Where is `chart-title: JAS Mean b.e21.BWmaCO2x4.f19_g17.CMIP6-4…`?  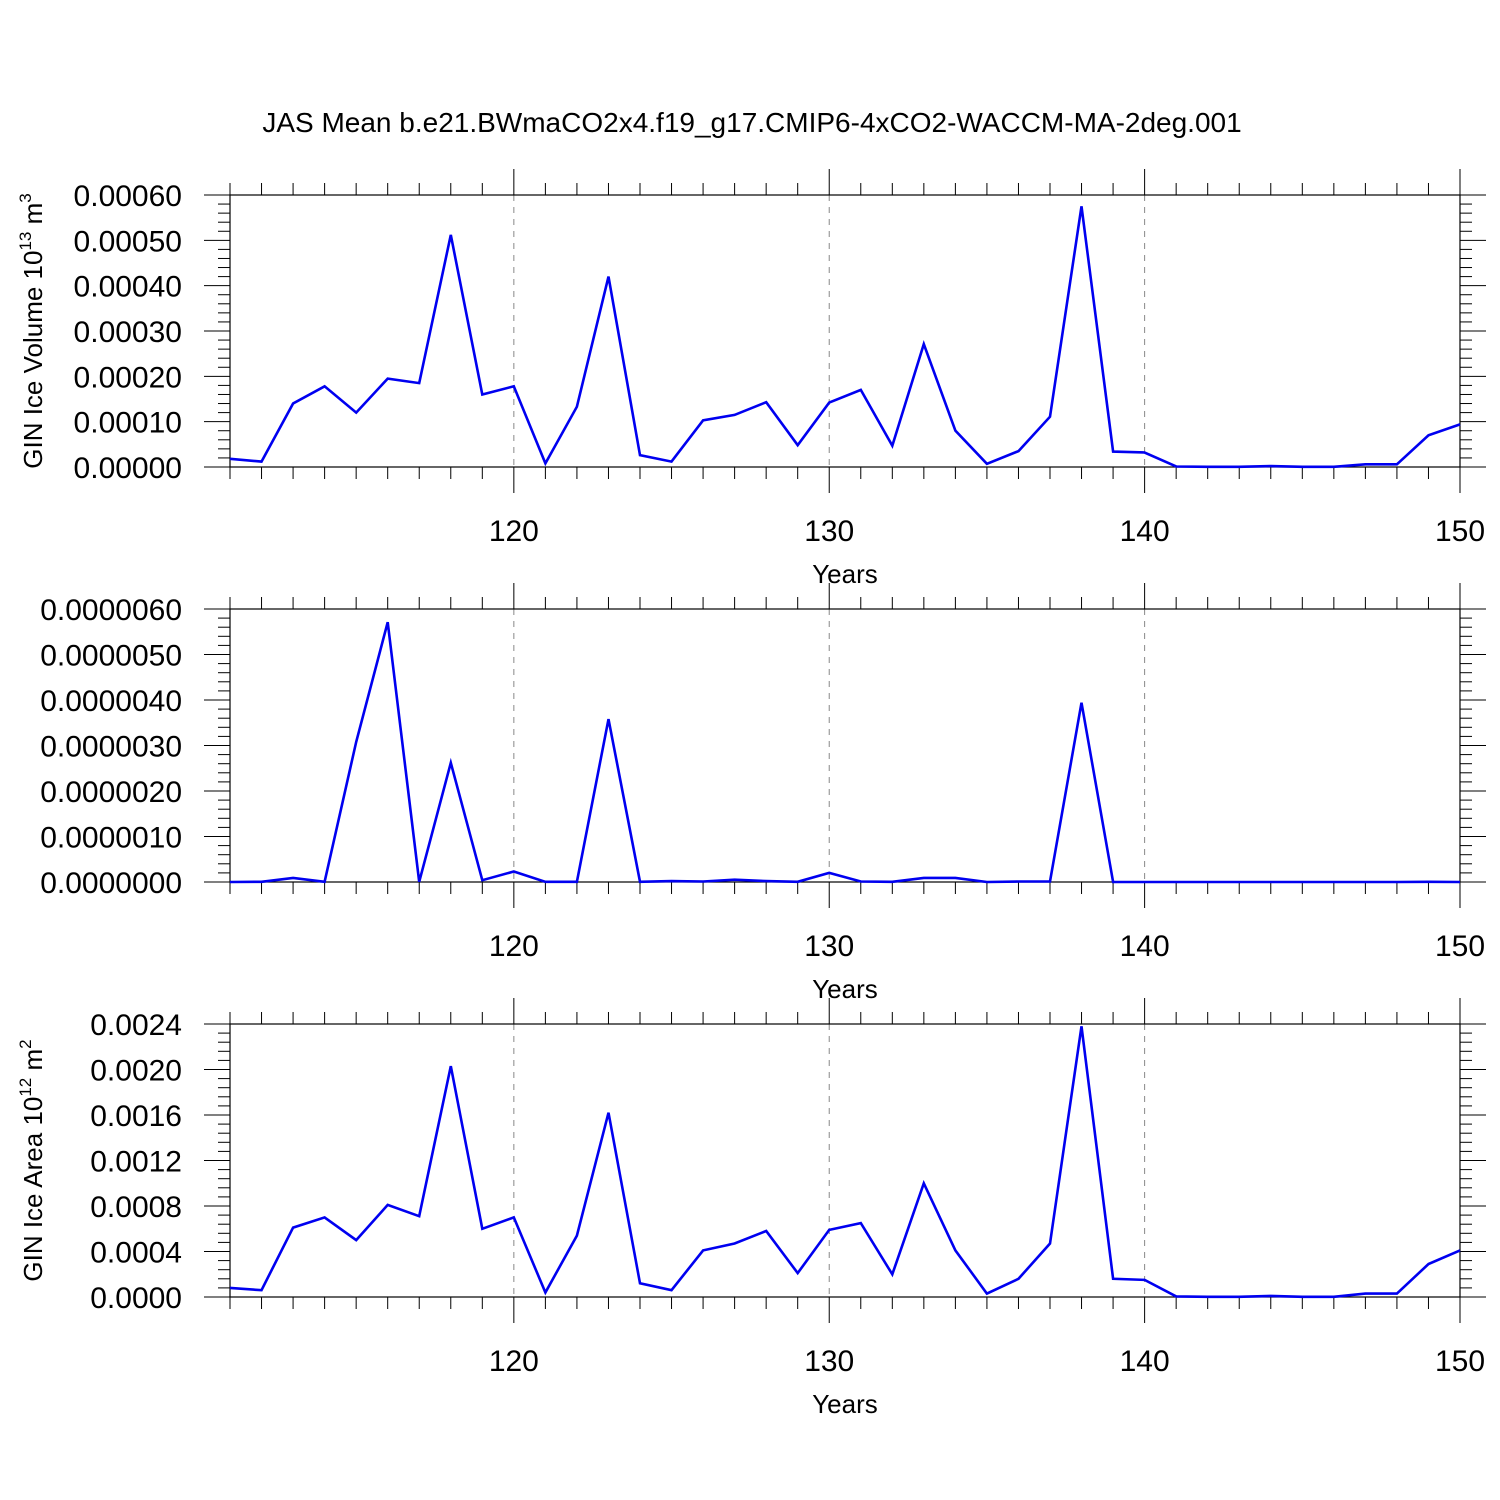
chart-title: JAS Mean b.e21.BWmaCO2x4.f19_g17.CMIP6-4… is located at coordinates (751, 122).